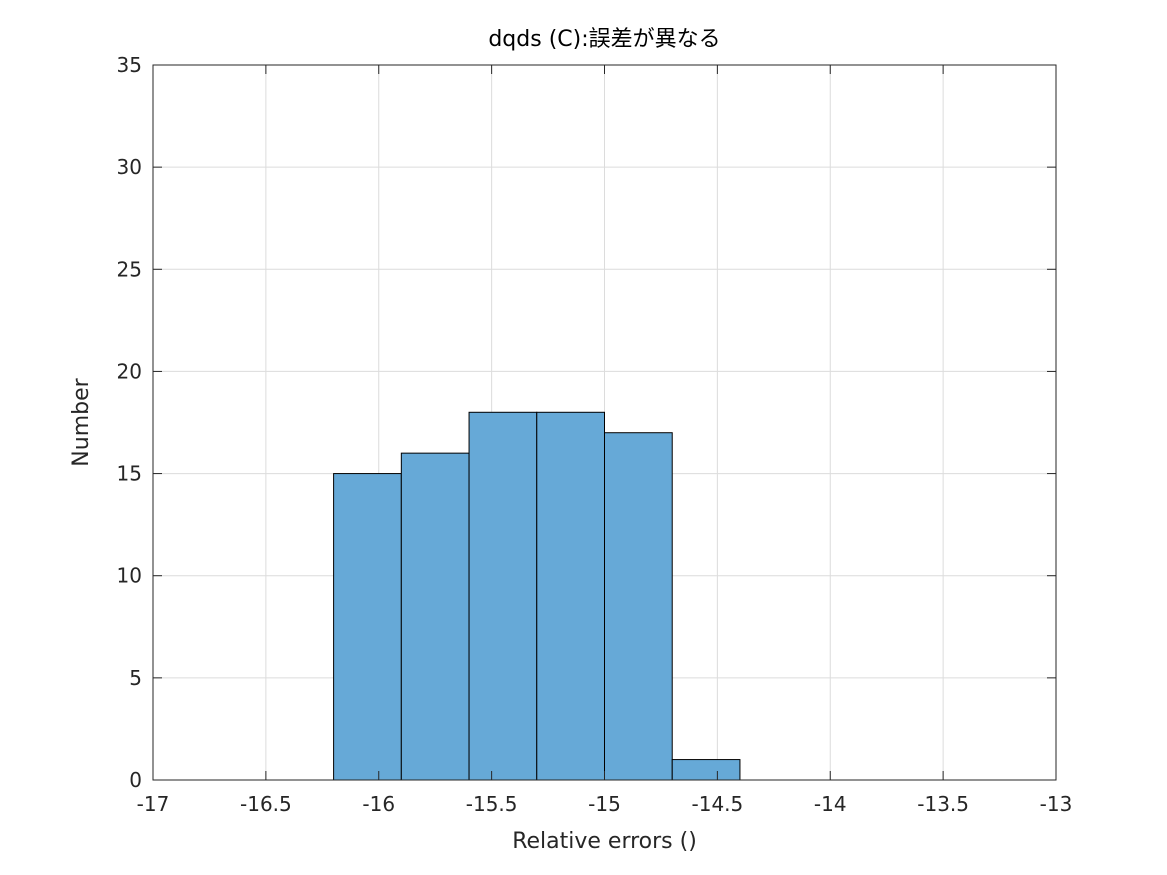 The width and height of the screenshot is (1167, 875). What do you see at coordinates (604, 39) in the screenshot?
I see `chart-title: dqds (C):誤差が異なる` at bounding box center [604, 39].